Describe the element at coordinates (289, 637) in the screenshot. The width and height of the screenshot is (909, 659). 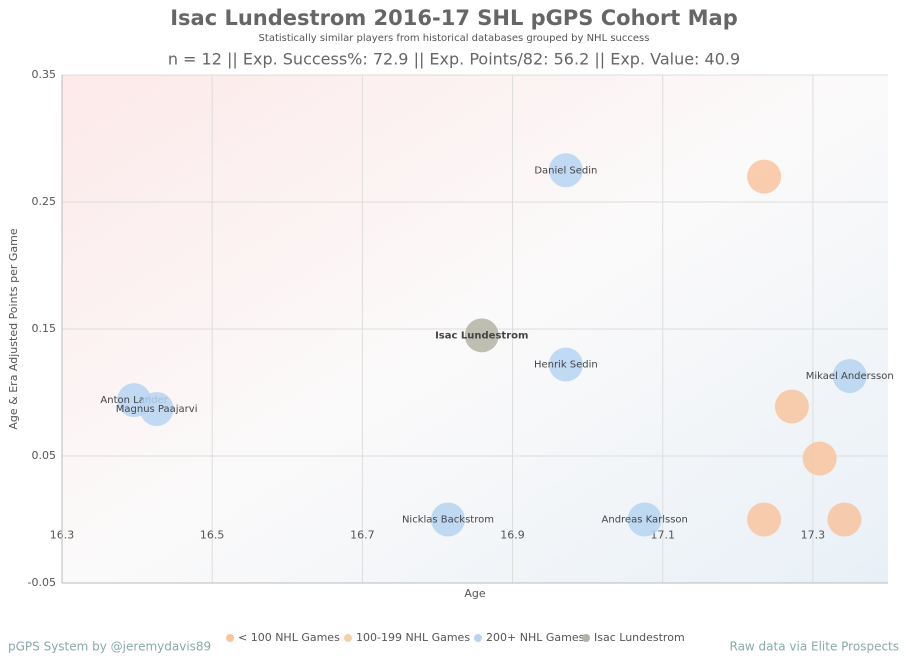
I see `legend-label: < 100 NHL Games` at that location.